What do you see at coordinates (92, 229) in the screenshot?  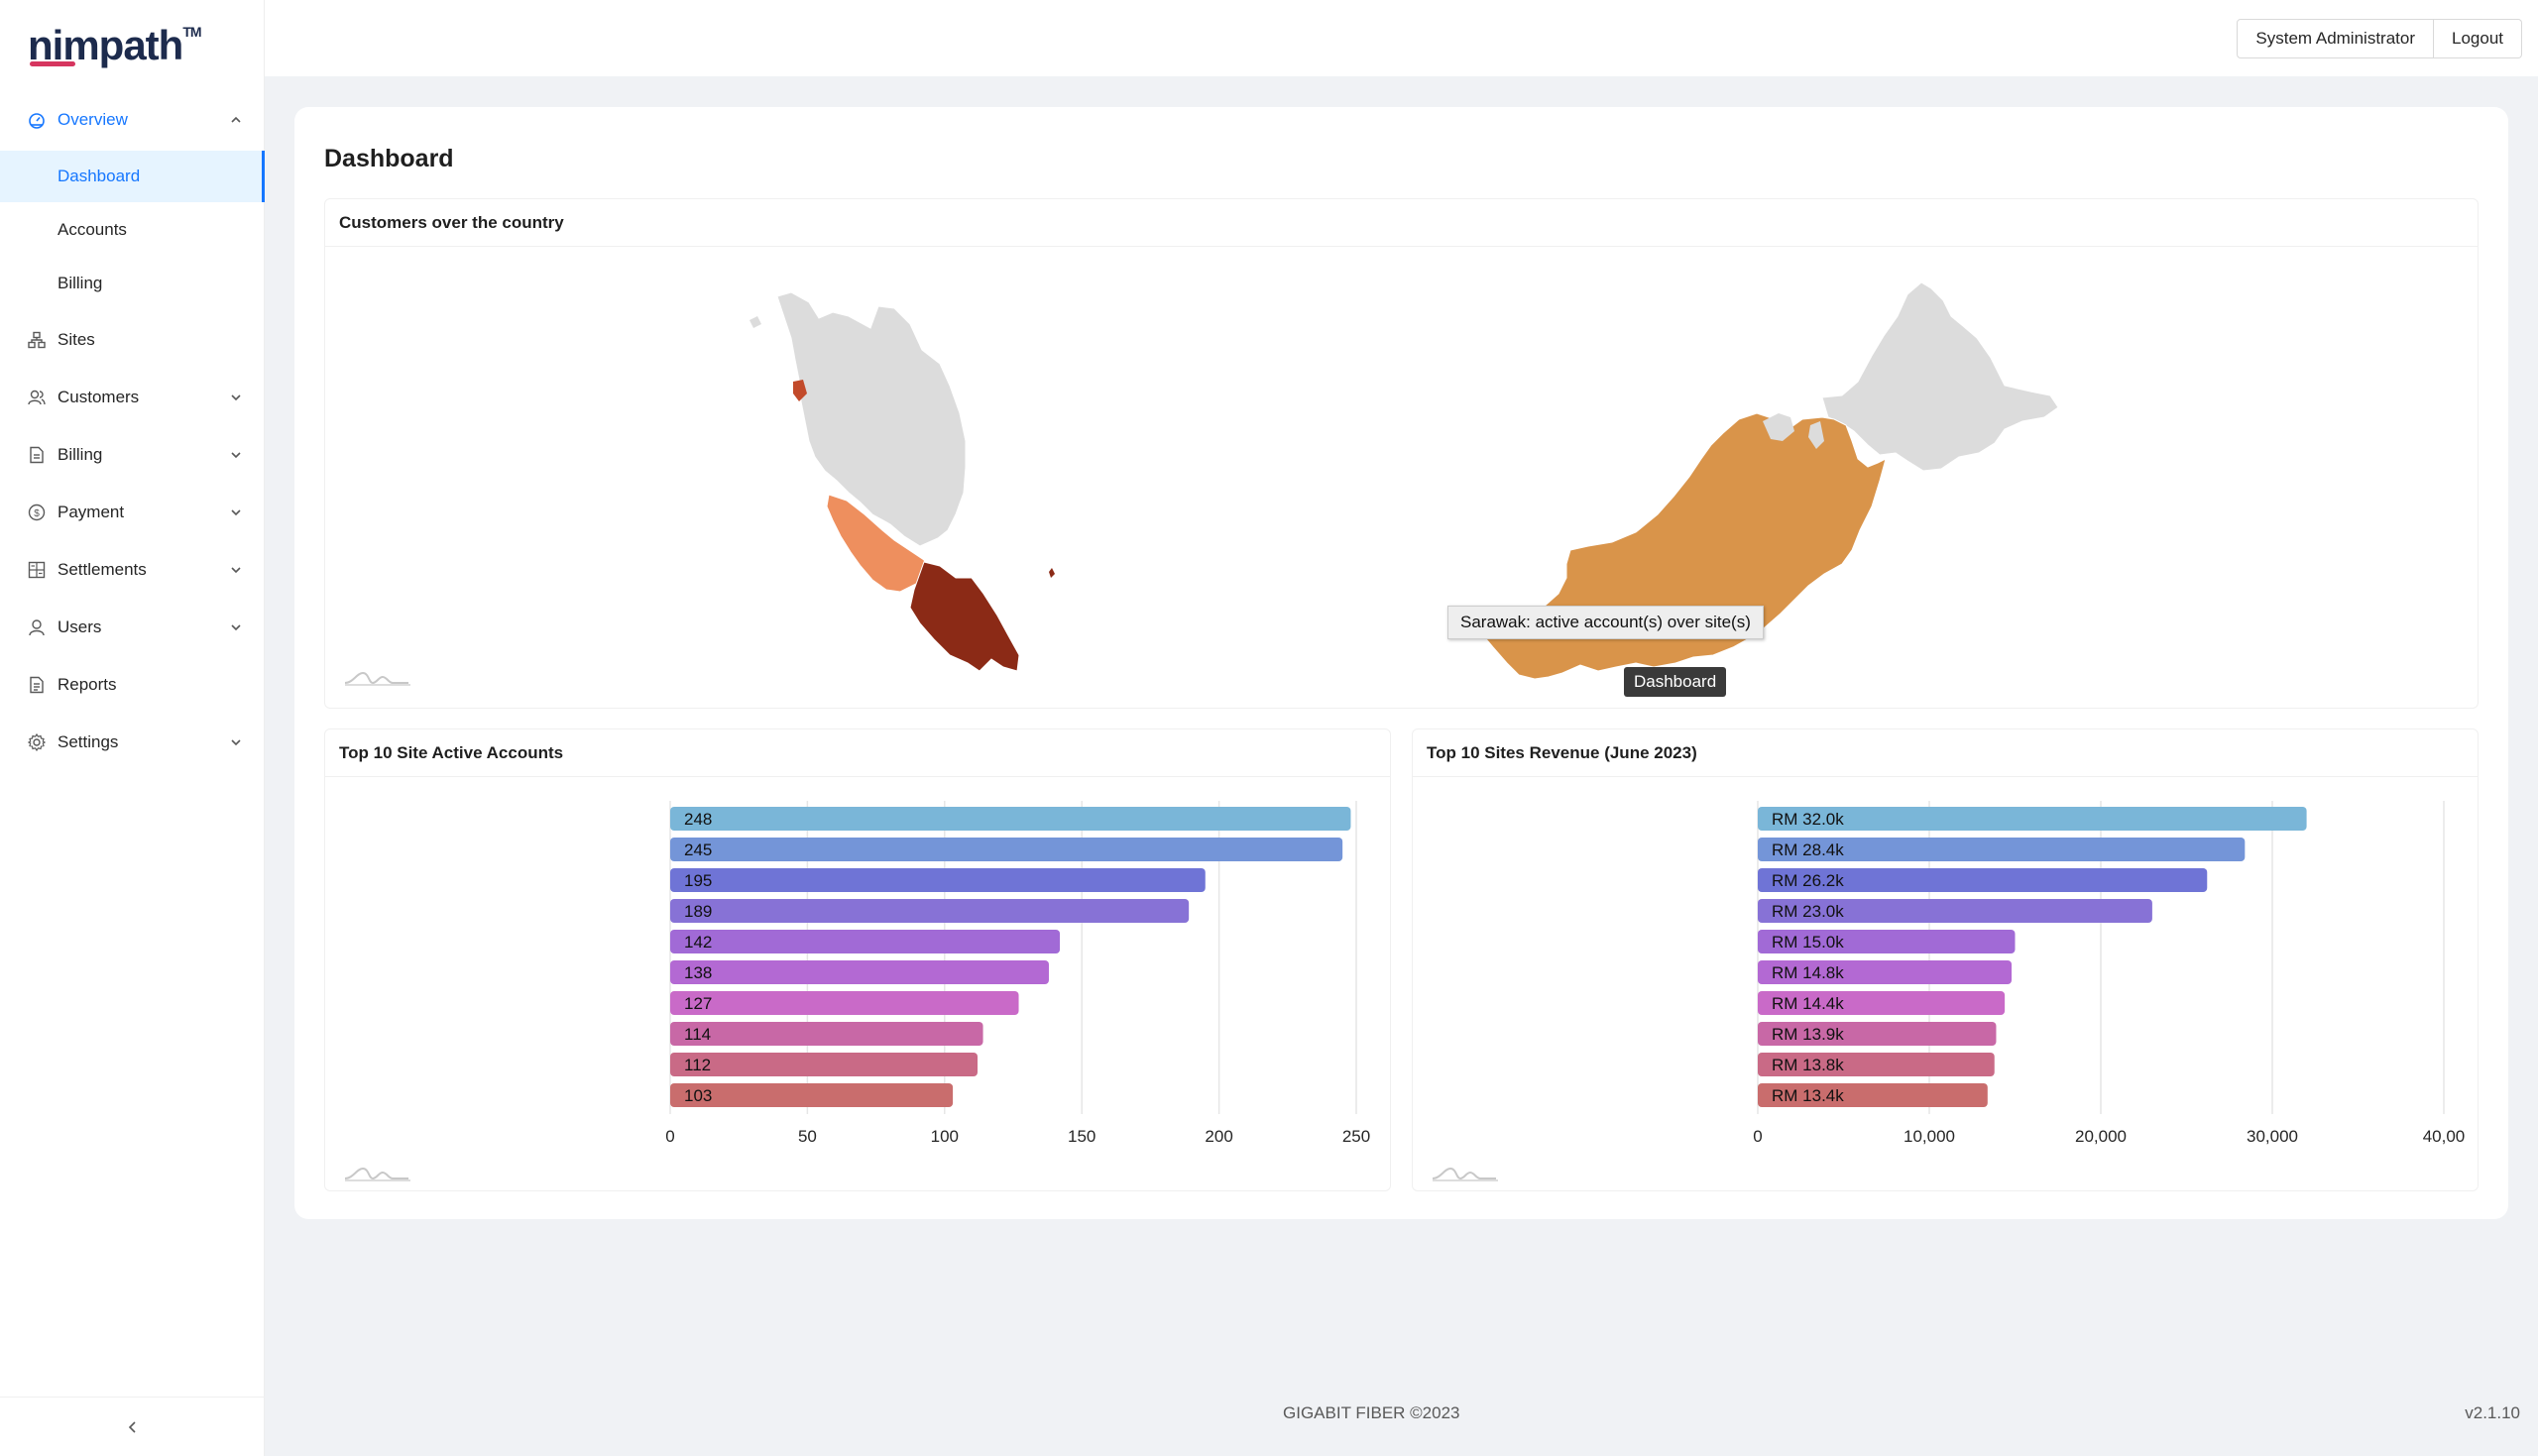 I see `sidebar-subitem-label: Accounts` at bounding box center [92, 229].